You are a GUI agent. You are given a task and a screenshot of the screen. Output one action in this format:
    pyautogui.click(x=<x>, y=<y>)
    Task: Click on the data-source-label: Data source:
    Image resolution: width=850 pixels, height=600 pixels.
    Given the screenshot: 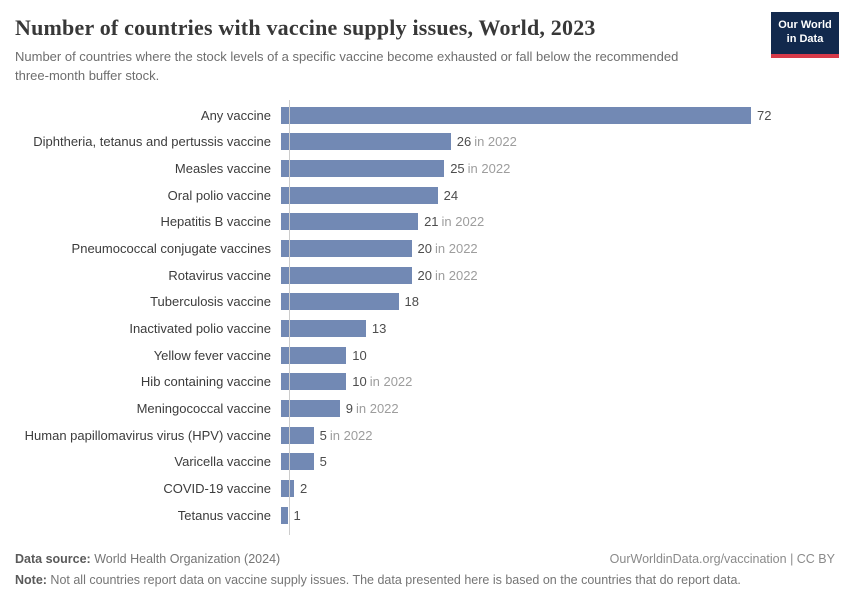 What is the action you would take?
    pyautogui.click(x=53, y=559)
    